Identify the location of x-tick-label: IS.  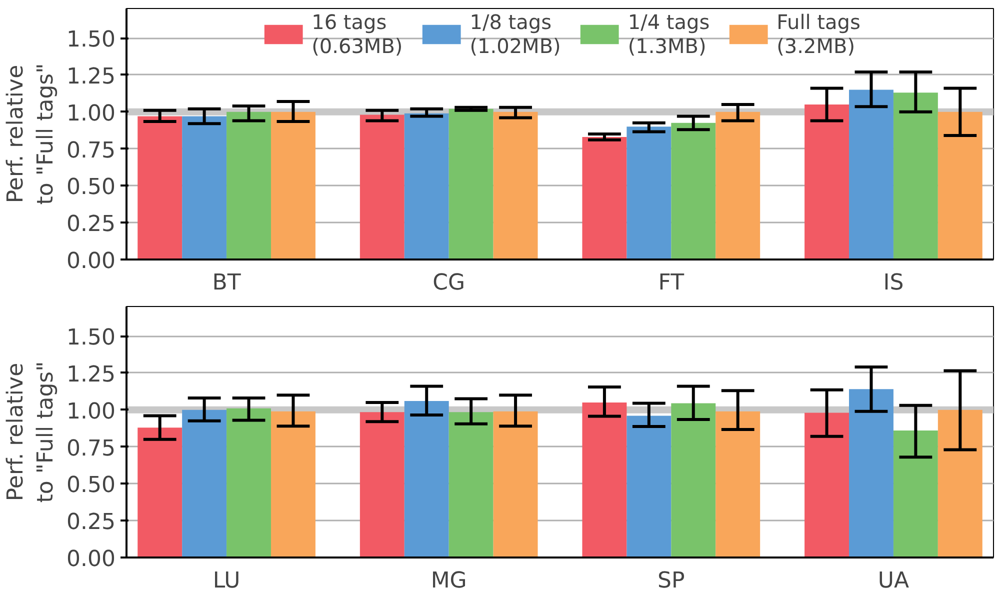
(893, 283).